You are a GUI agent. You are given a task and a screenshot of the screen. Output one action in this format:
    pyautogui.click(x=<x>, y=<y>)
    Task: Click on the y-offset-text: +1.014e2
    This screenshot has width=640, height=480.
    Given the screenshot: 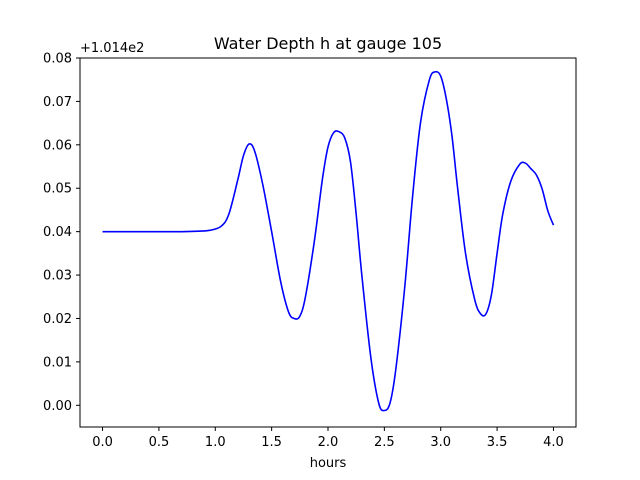 What is the action you would take?
    pyautogui.click(x=112, y=48)
    